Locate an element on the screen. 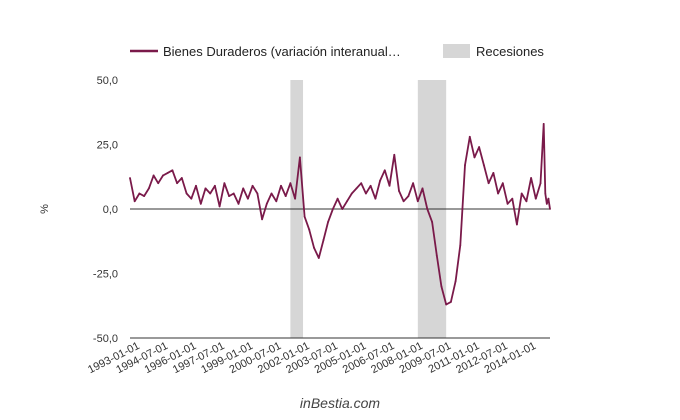 Image resolution: width=680 pixels, height=420 pixels. legend-recession-label: Recesiones is located at coordinates (510, 51).